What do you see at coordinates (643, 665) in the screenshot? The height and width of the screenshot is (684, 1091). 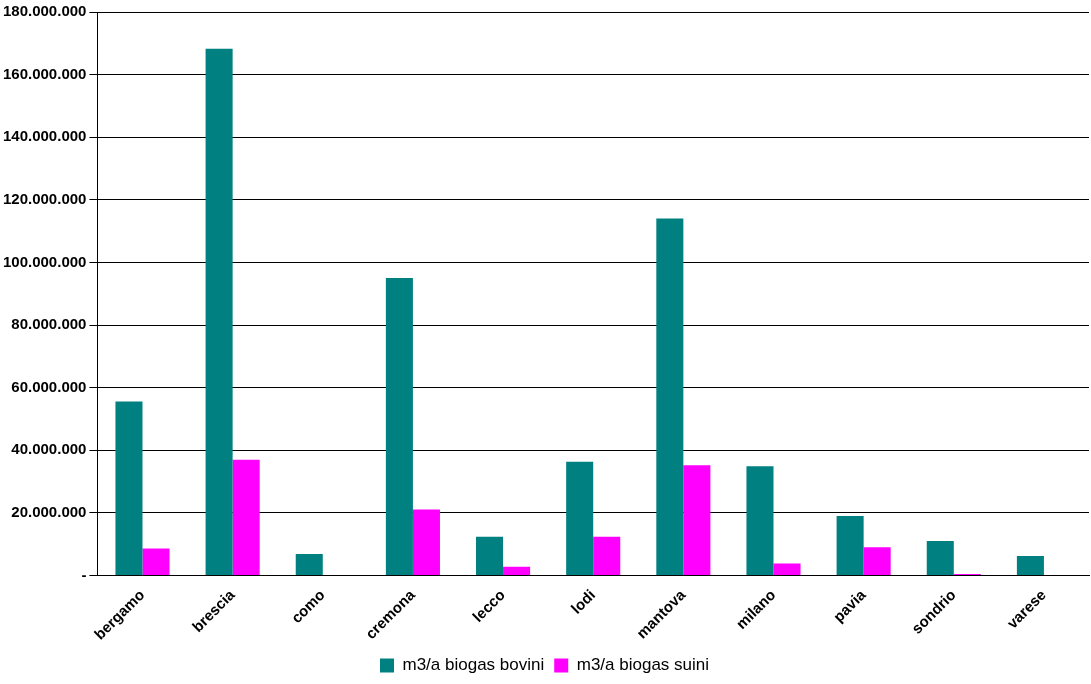 I see `legend-label: m3/a biogas suini` at bounding box center [643, 665].